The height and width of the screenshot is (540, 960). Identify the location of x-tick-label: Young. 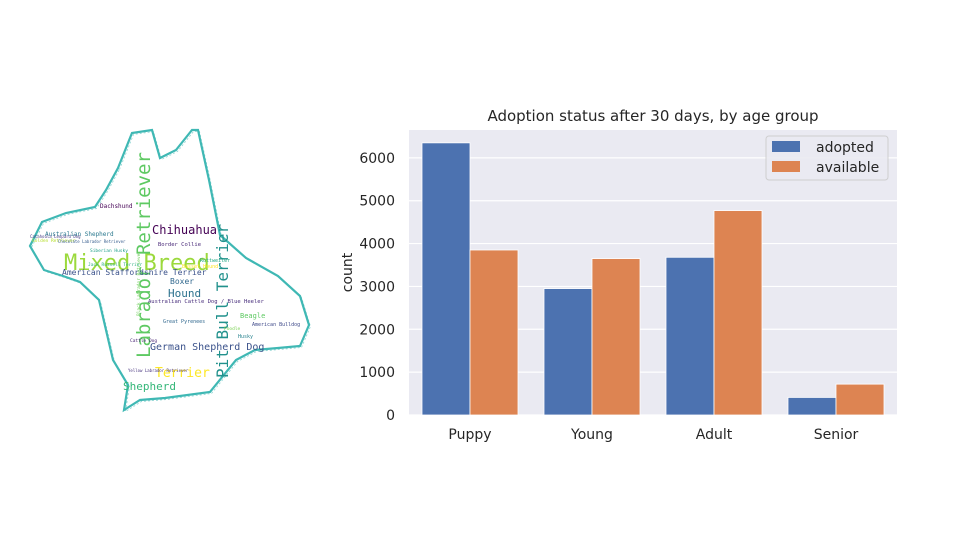
(591, 435).